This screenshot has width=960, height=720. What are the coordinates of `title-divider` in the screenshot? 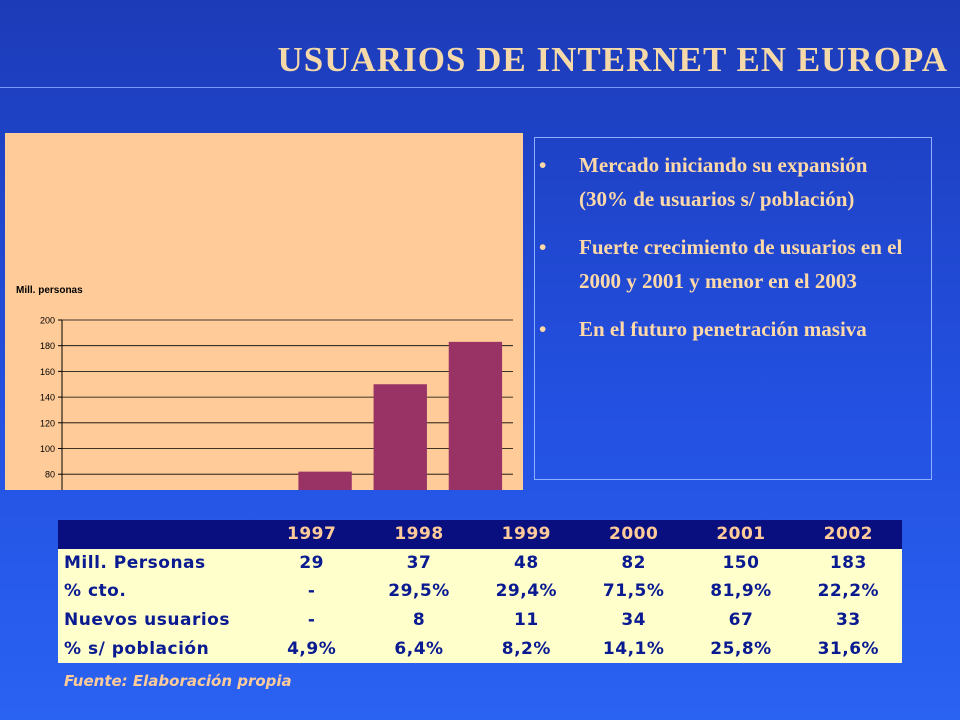 It's located at (480, 87).